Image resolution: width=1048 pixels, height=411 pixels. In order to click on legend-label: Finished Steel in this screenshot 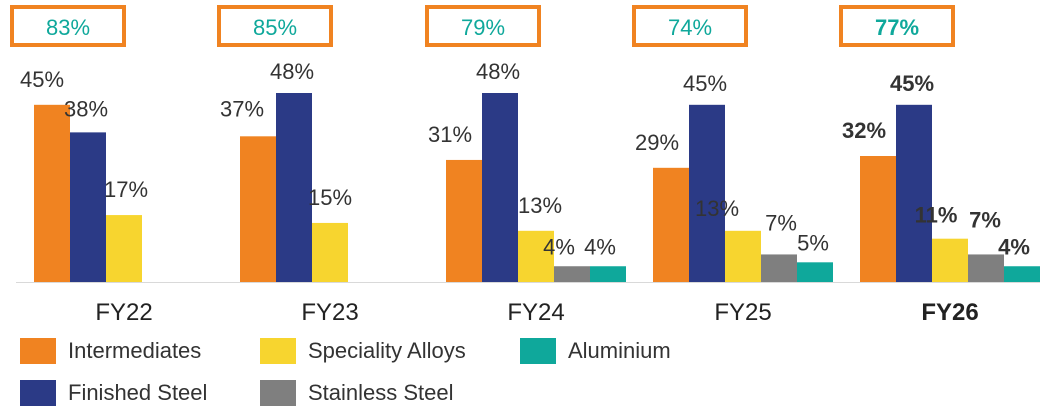, I will do `click(138, 392)`.